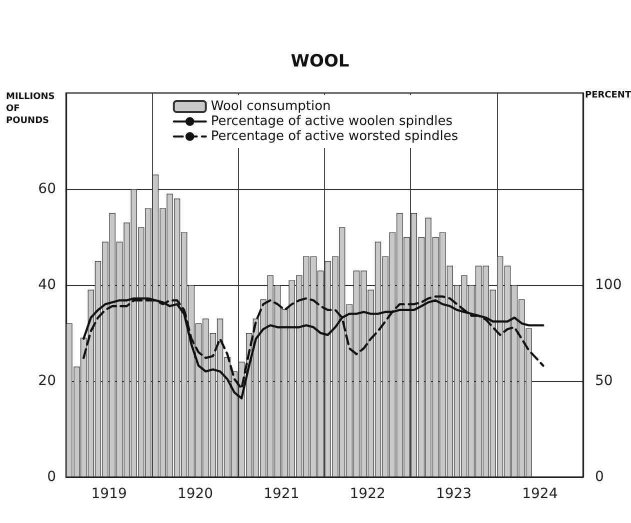 The height and width of the screenshot is (523, 631). Describe the element at coordinates (47, 189) in the screenshot. I see `y-tick-label: 60` at that location.